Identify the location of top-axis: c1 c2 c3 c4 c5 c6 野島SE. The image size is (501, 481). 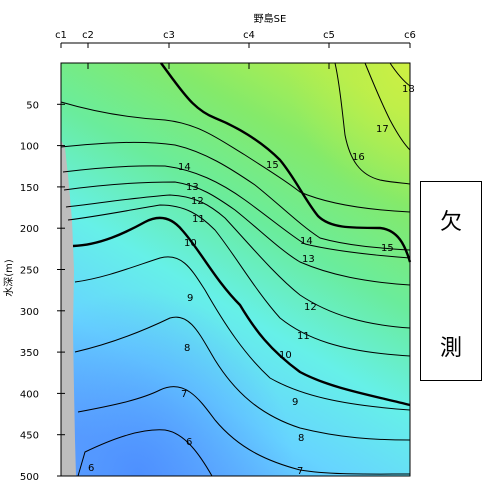
(235, 40).